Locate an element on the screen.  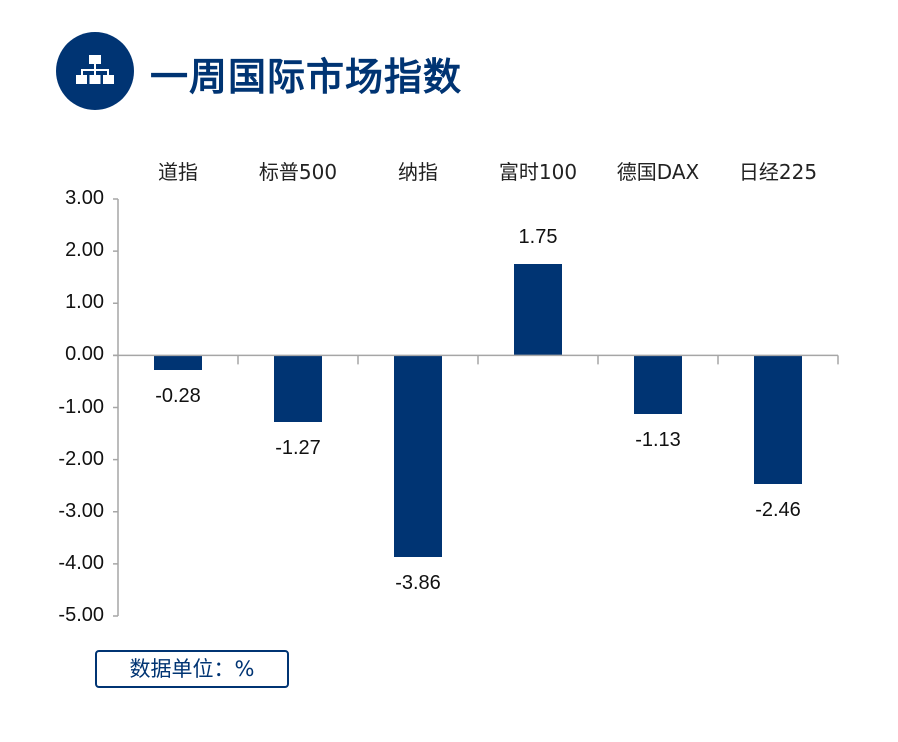
y-axis-tick-label: -2.00 is located at coordinates (81, 458).